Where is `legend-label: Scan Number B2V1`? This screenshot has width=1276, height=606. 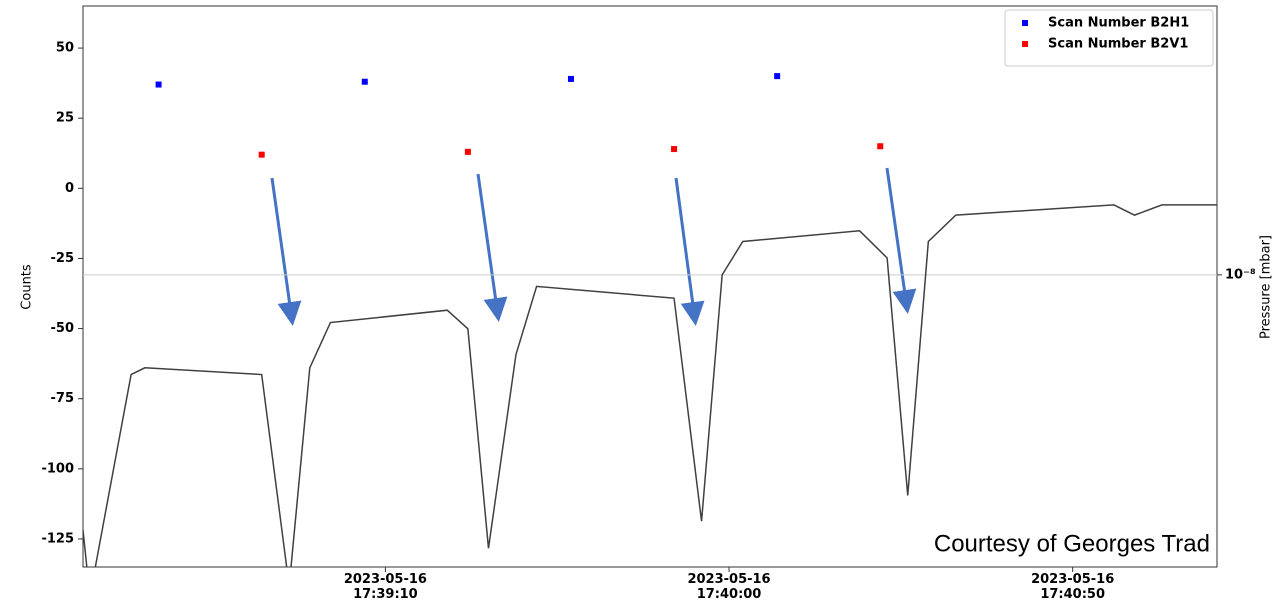 legend-label: Scan Number B2V1 is located at coordinates (1118, 44).